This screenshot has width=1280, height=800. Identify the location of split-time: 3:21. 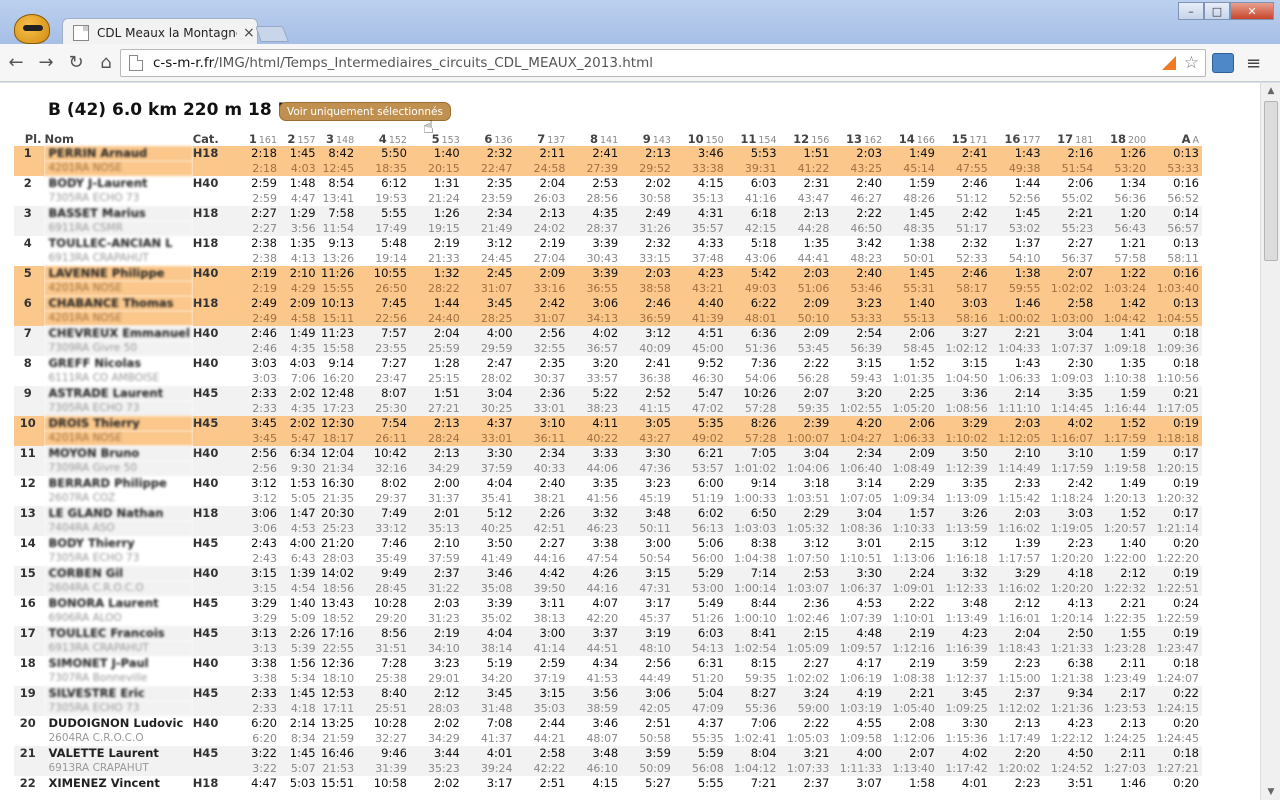
(806, 753).